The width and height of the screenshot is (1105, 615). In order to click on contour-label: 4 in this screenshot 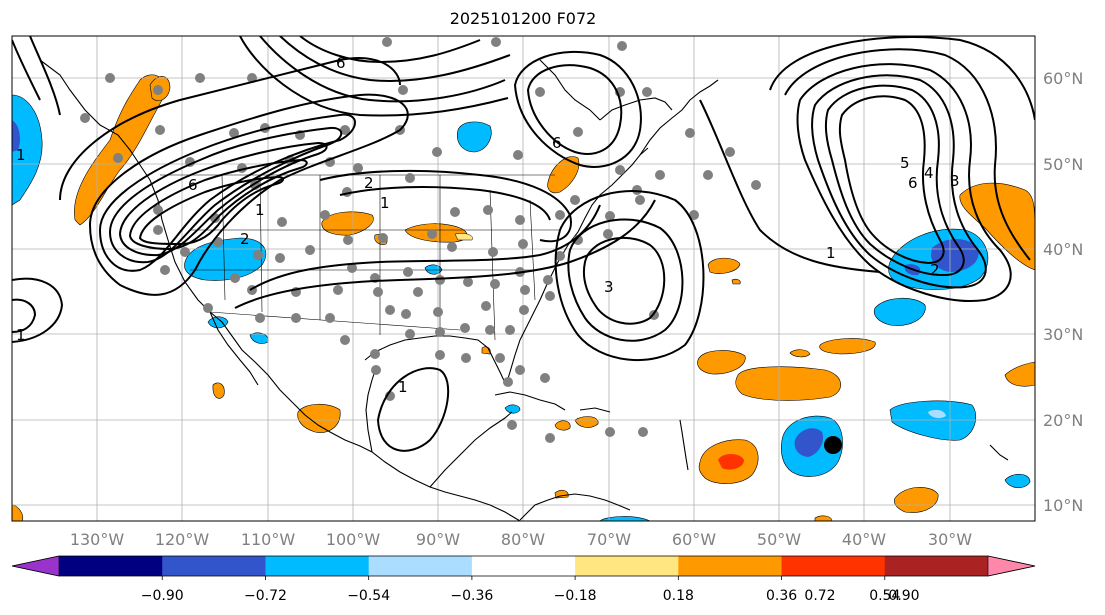, I will do `click(929, 173)`.